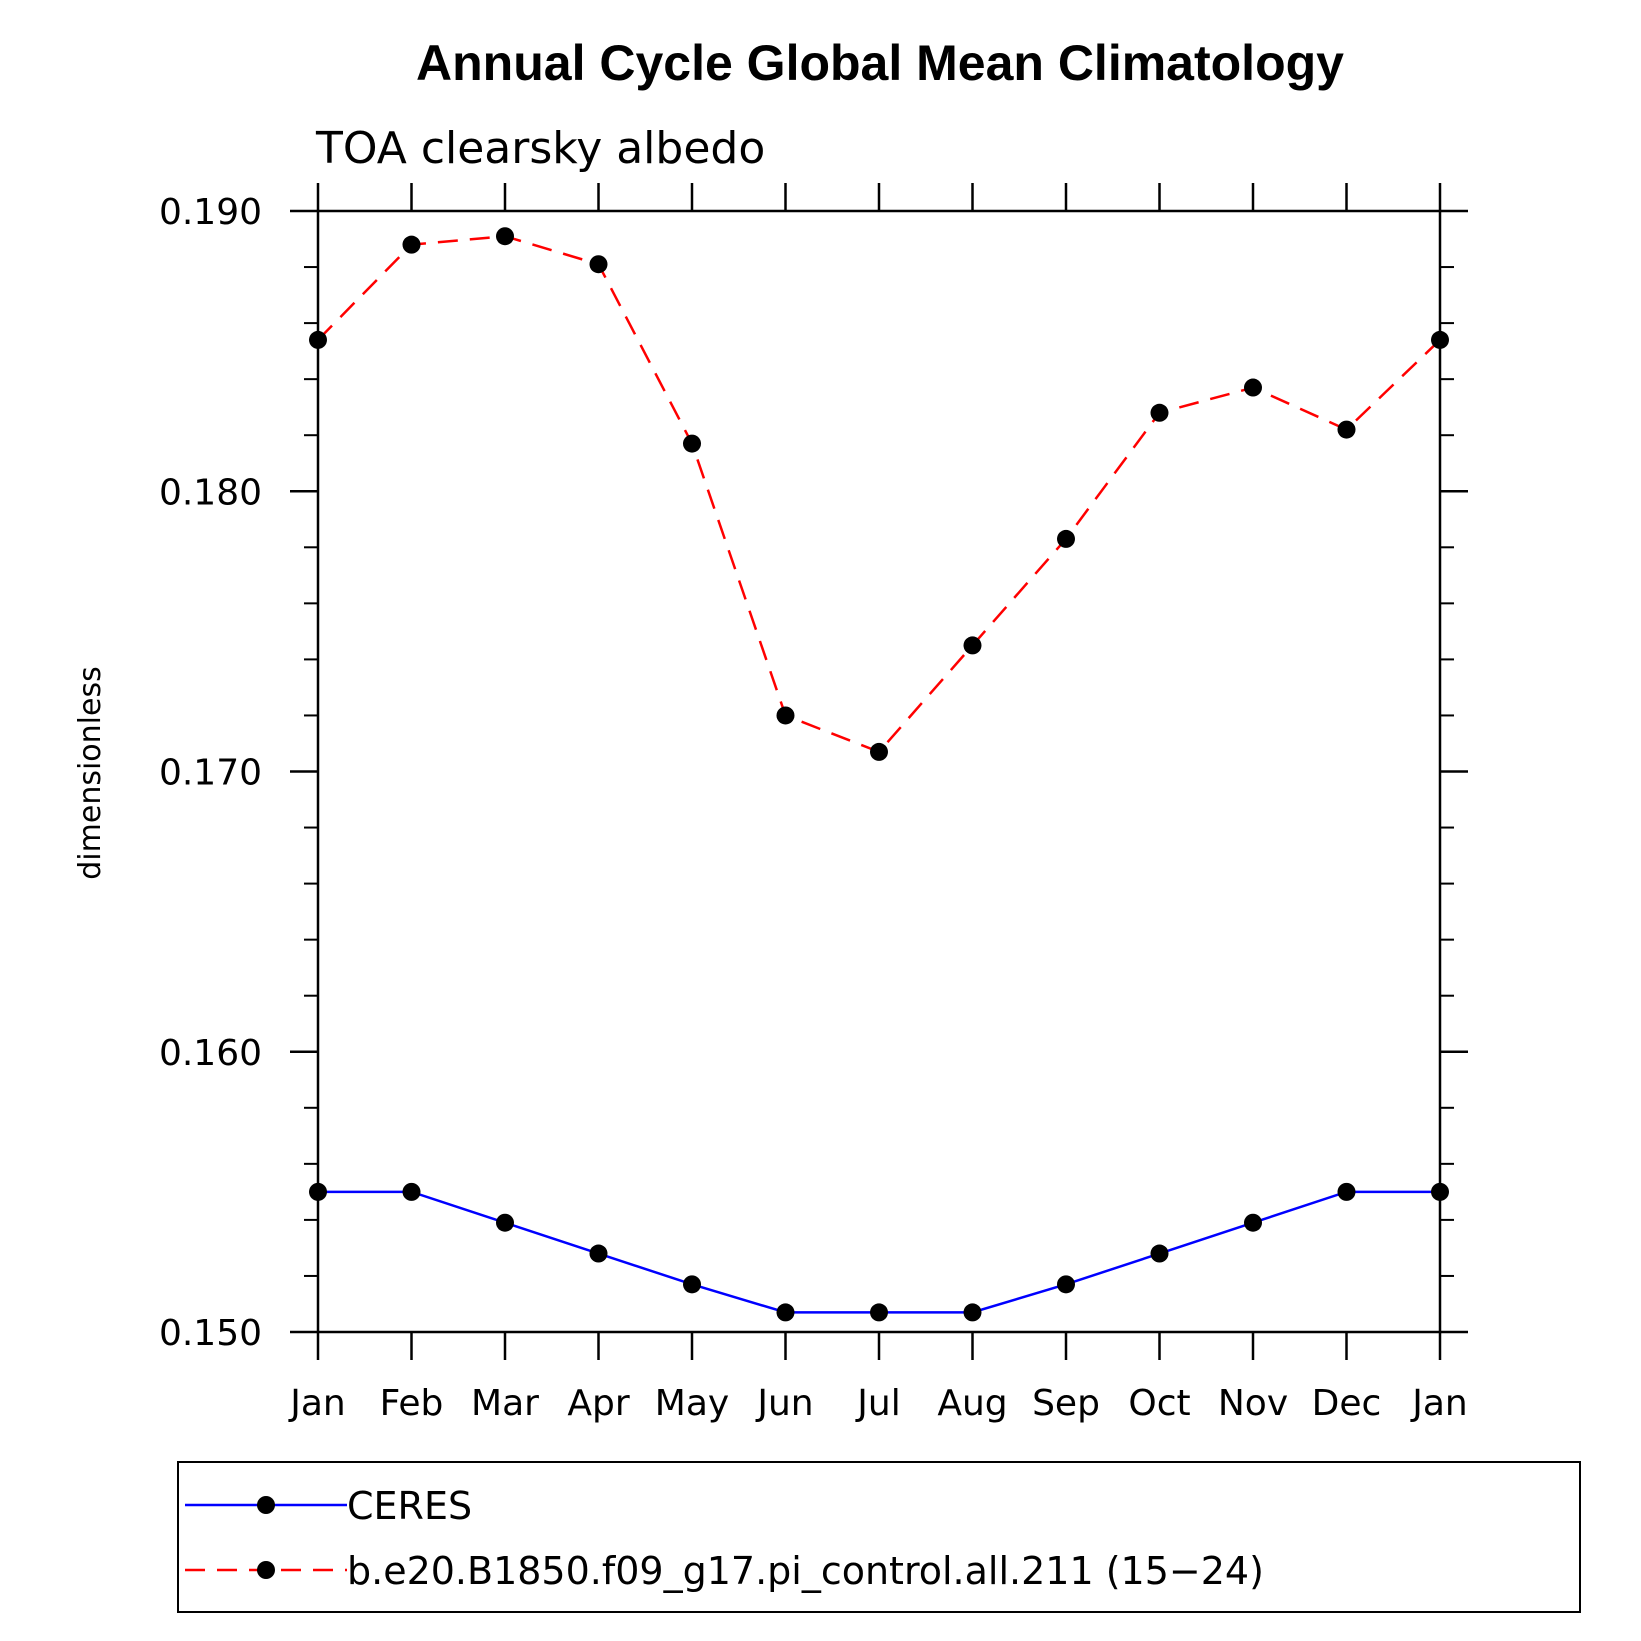 This screenshot has height=1641, width=1641. I want to click on x-tick-label: Sep, so click(1066, 1403).